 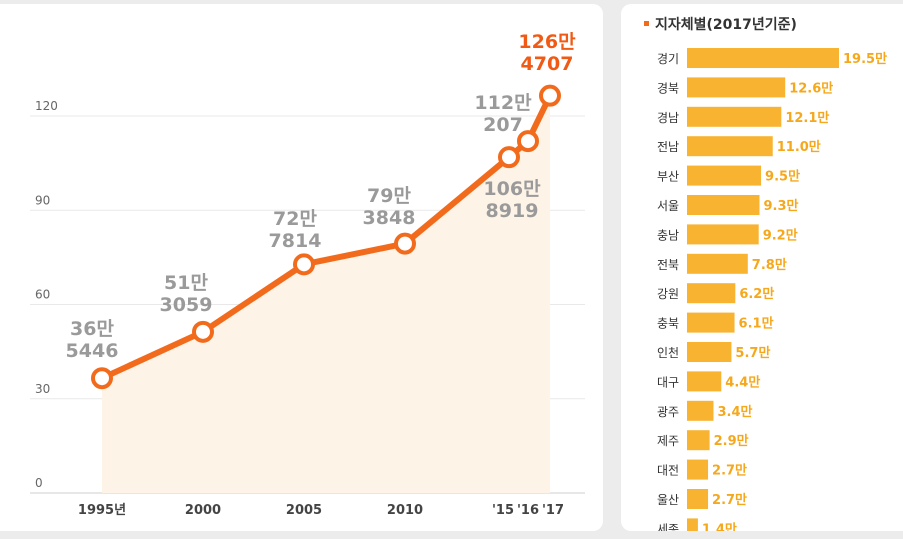 What do you see at coordinates (742, 382) in the screenshot?
I see `bar-value-label: 4.4만` at bounding box center [742, 382].